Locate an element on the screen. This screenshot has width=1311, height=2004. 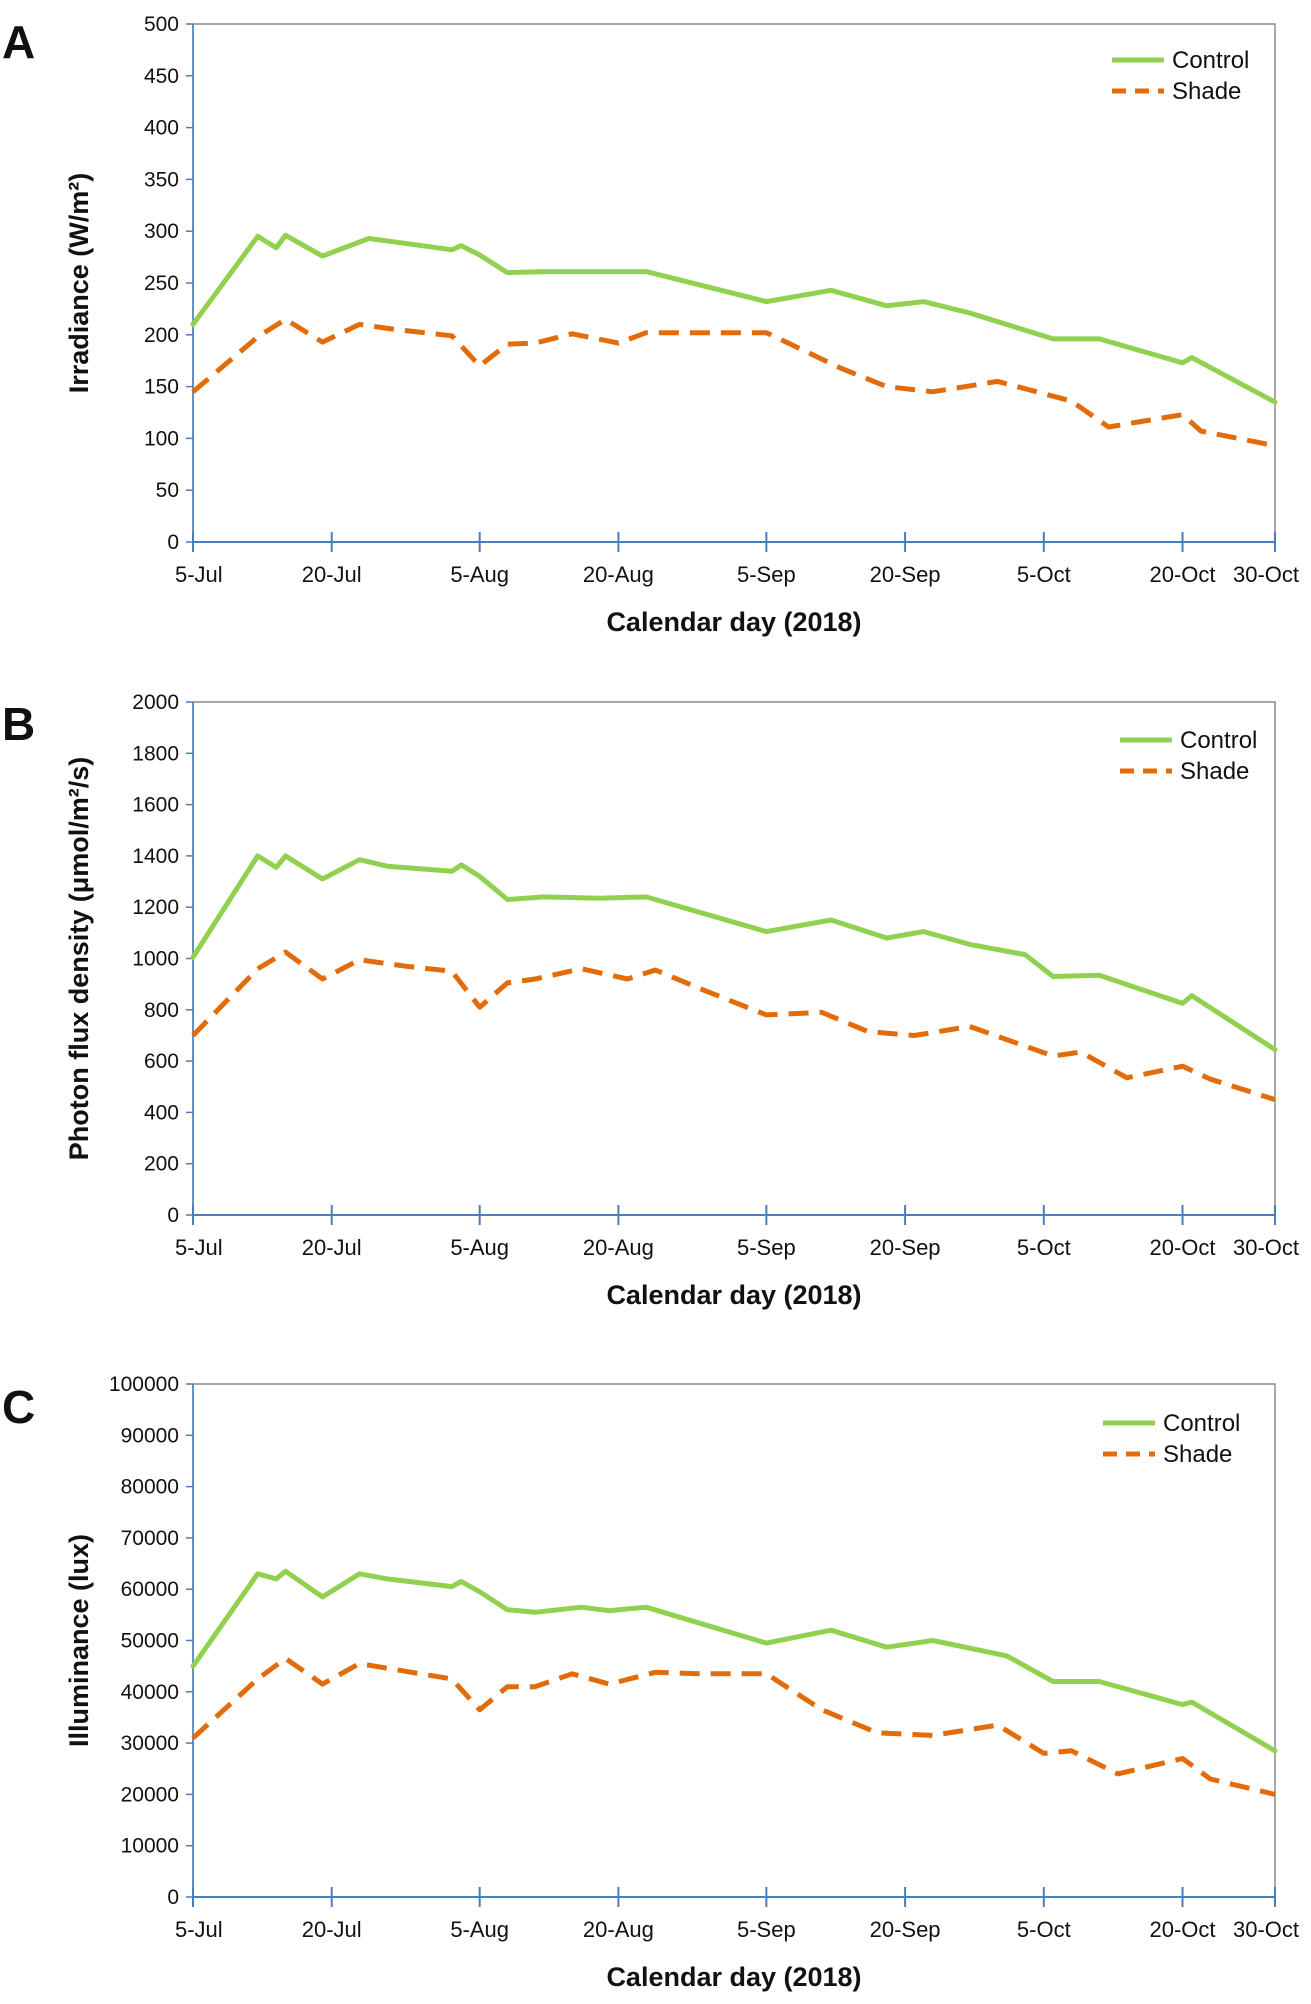
y-tick-label: 350 is located at coordinates (161, 179).